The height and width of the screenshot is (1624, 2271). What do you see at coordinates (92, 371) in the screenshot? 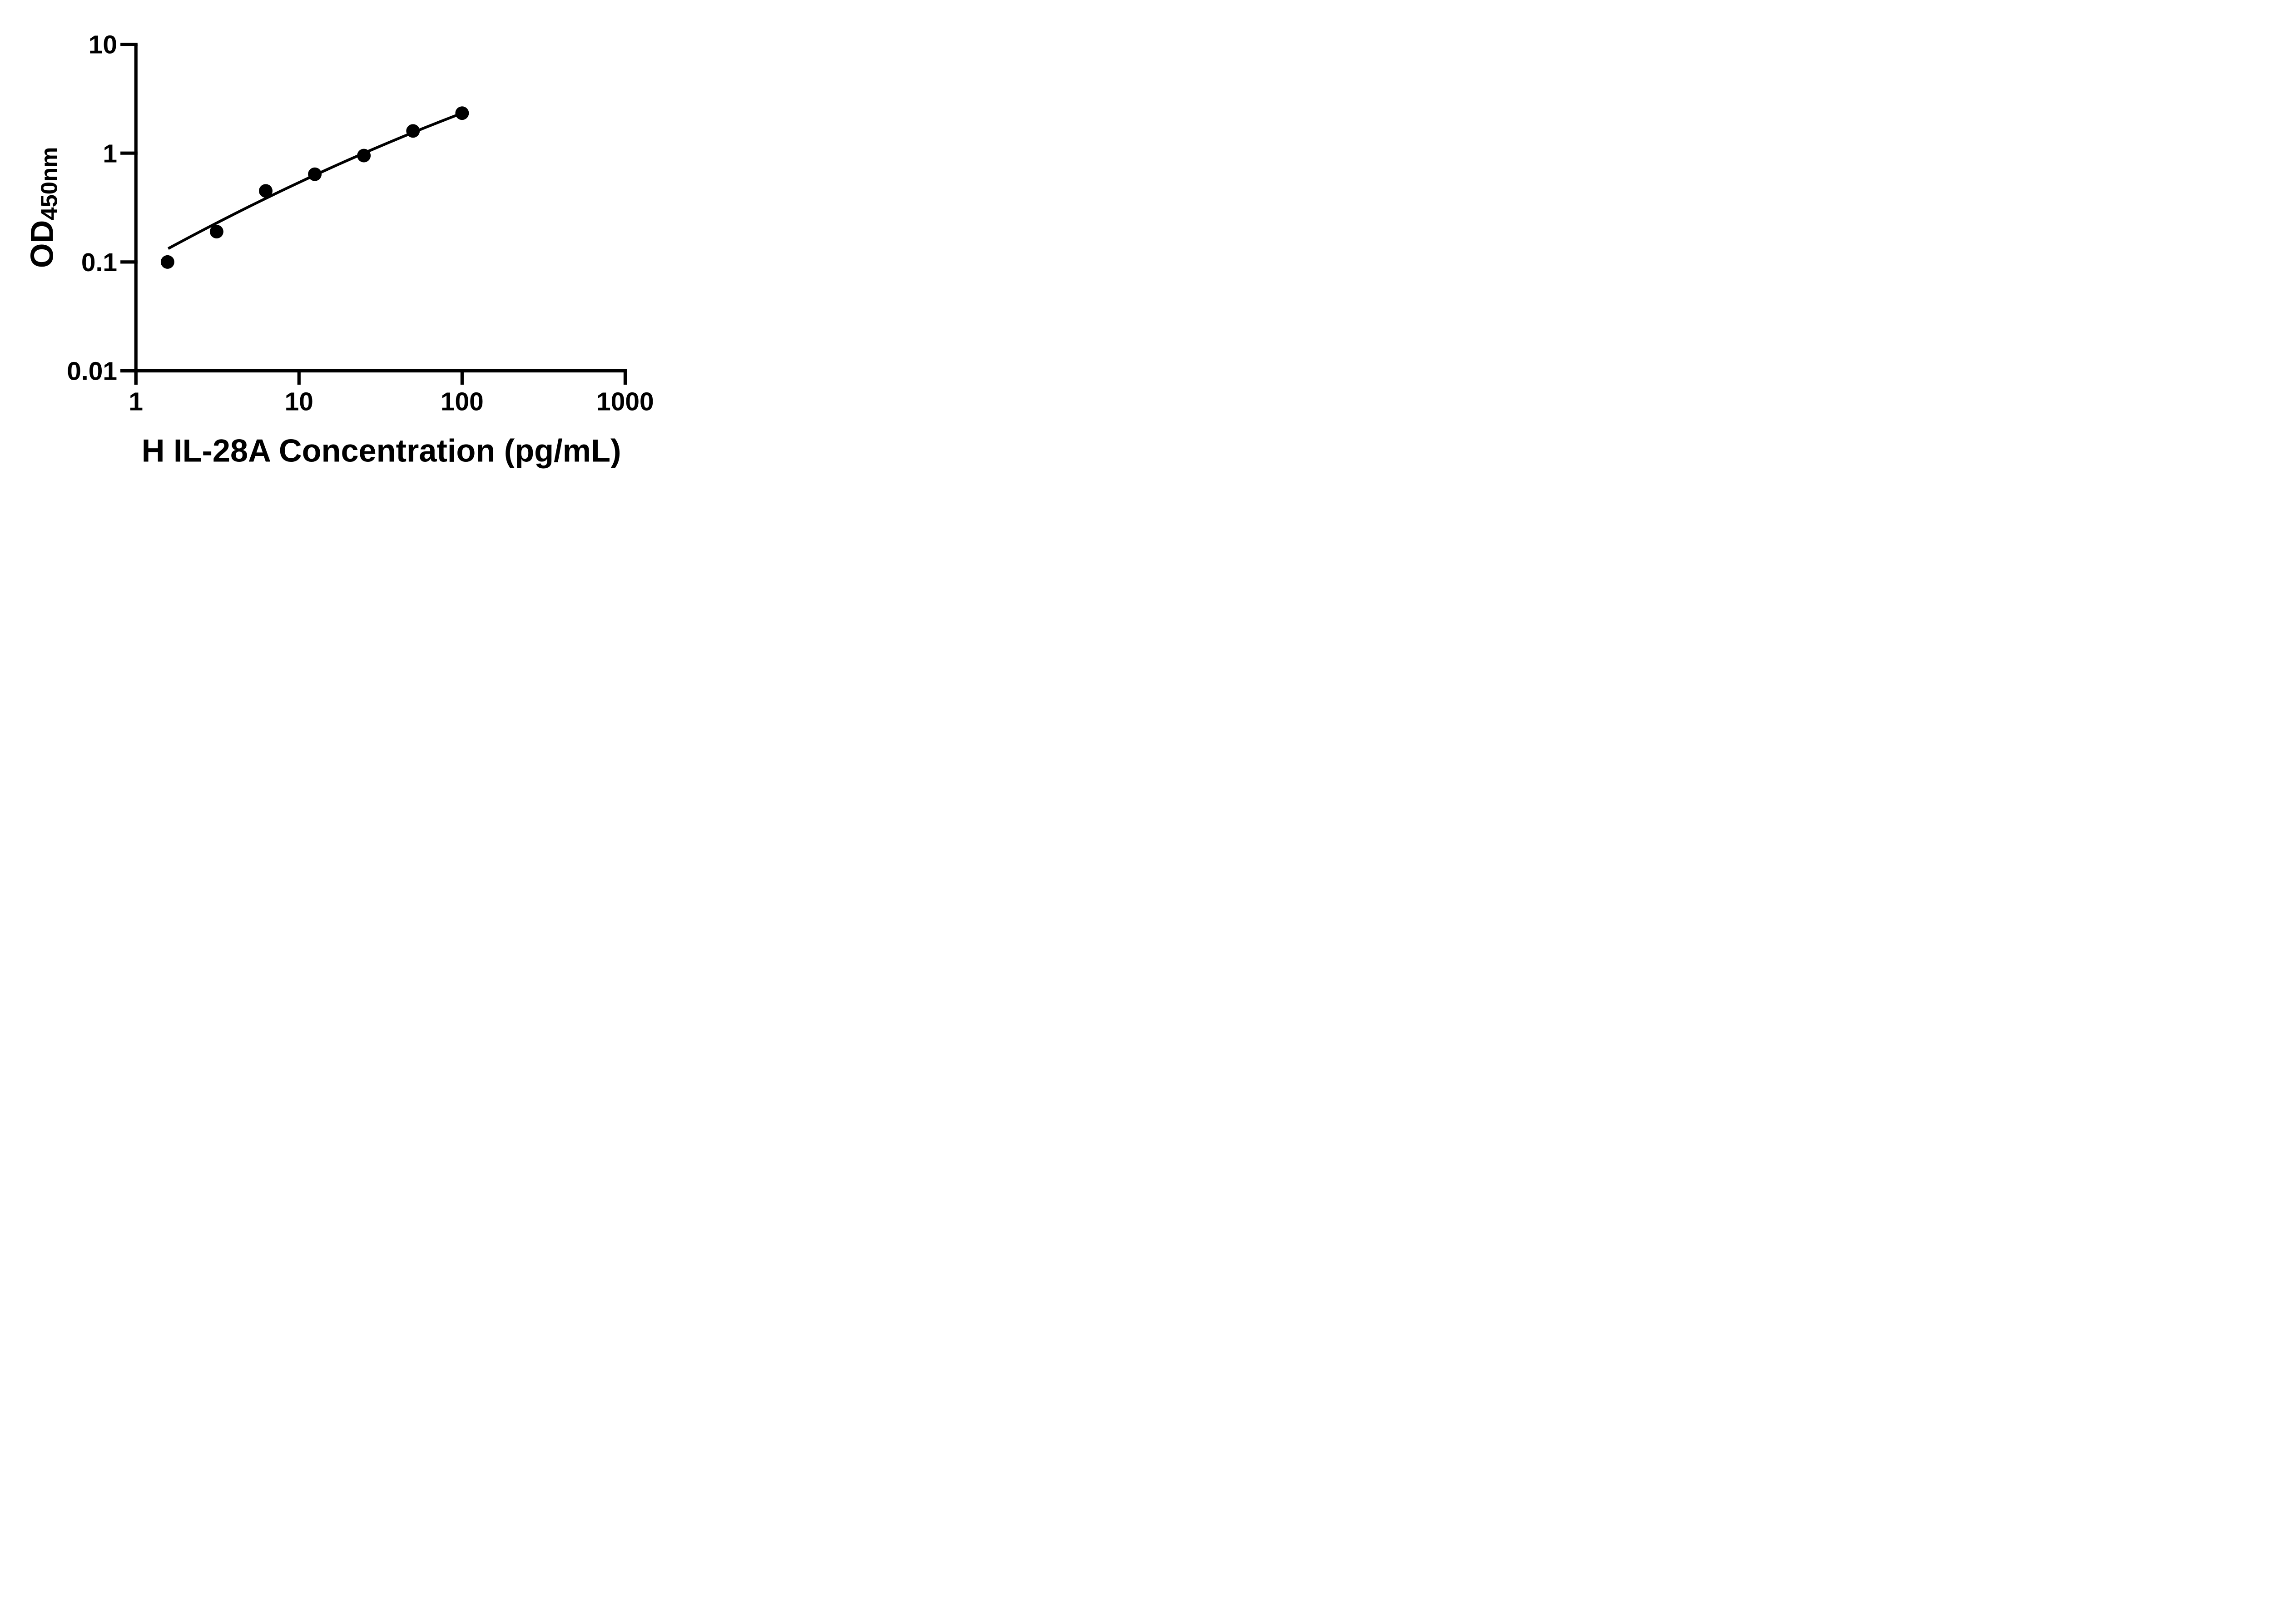
I see `y-tick-label: 0.01` at bounding box center [92, 371].